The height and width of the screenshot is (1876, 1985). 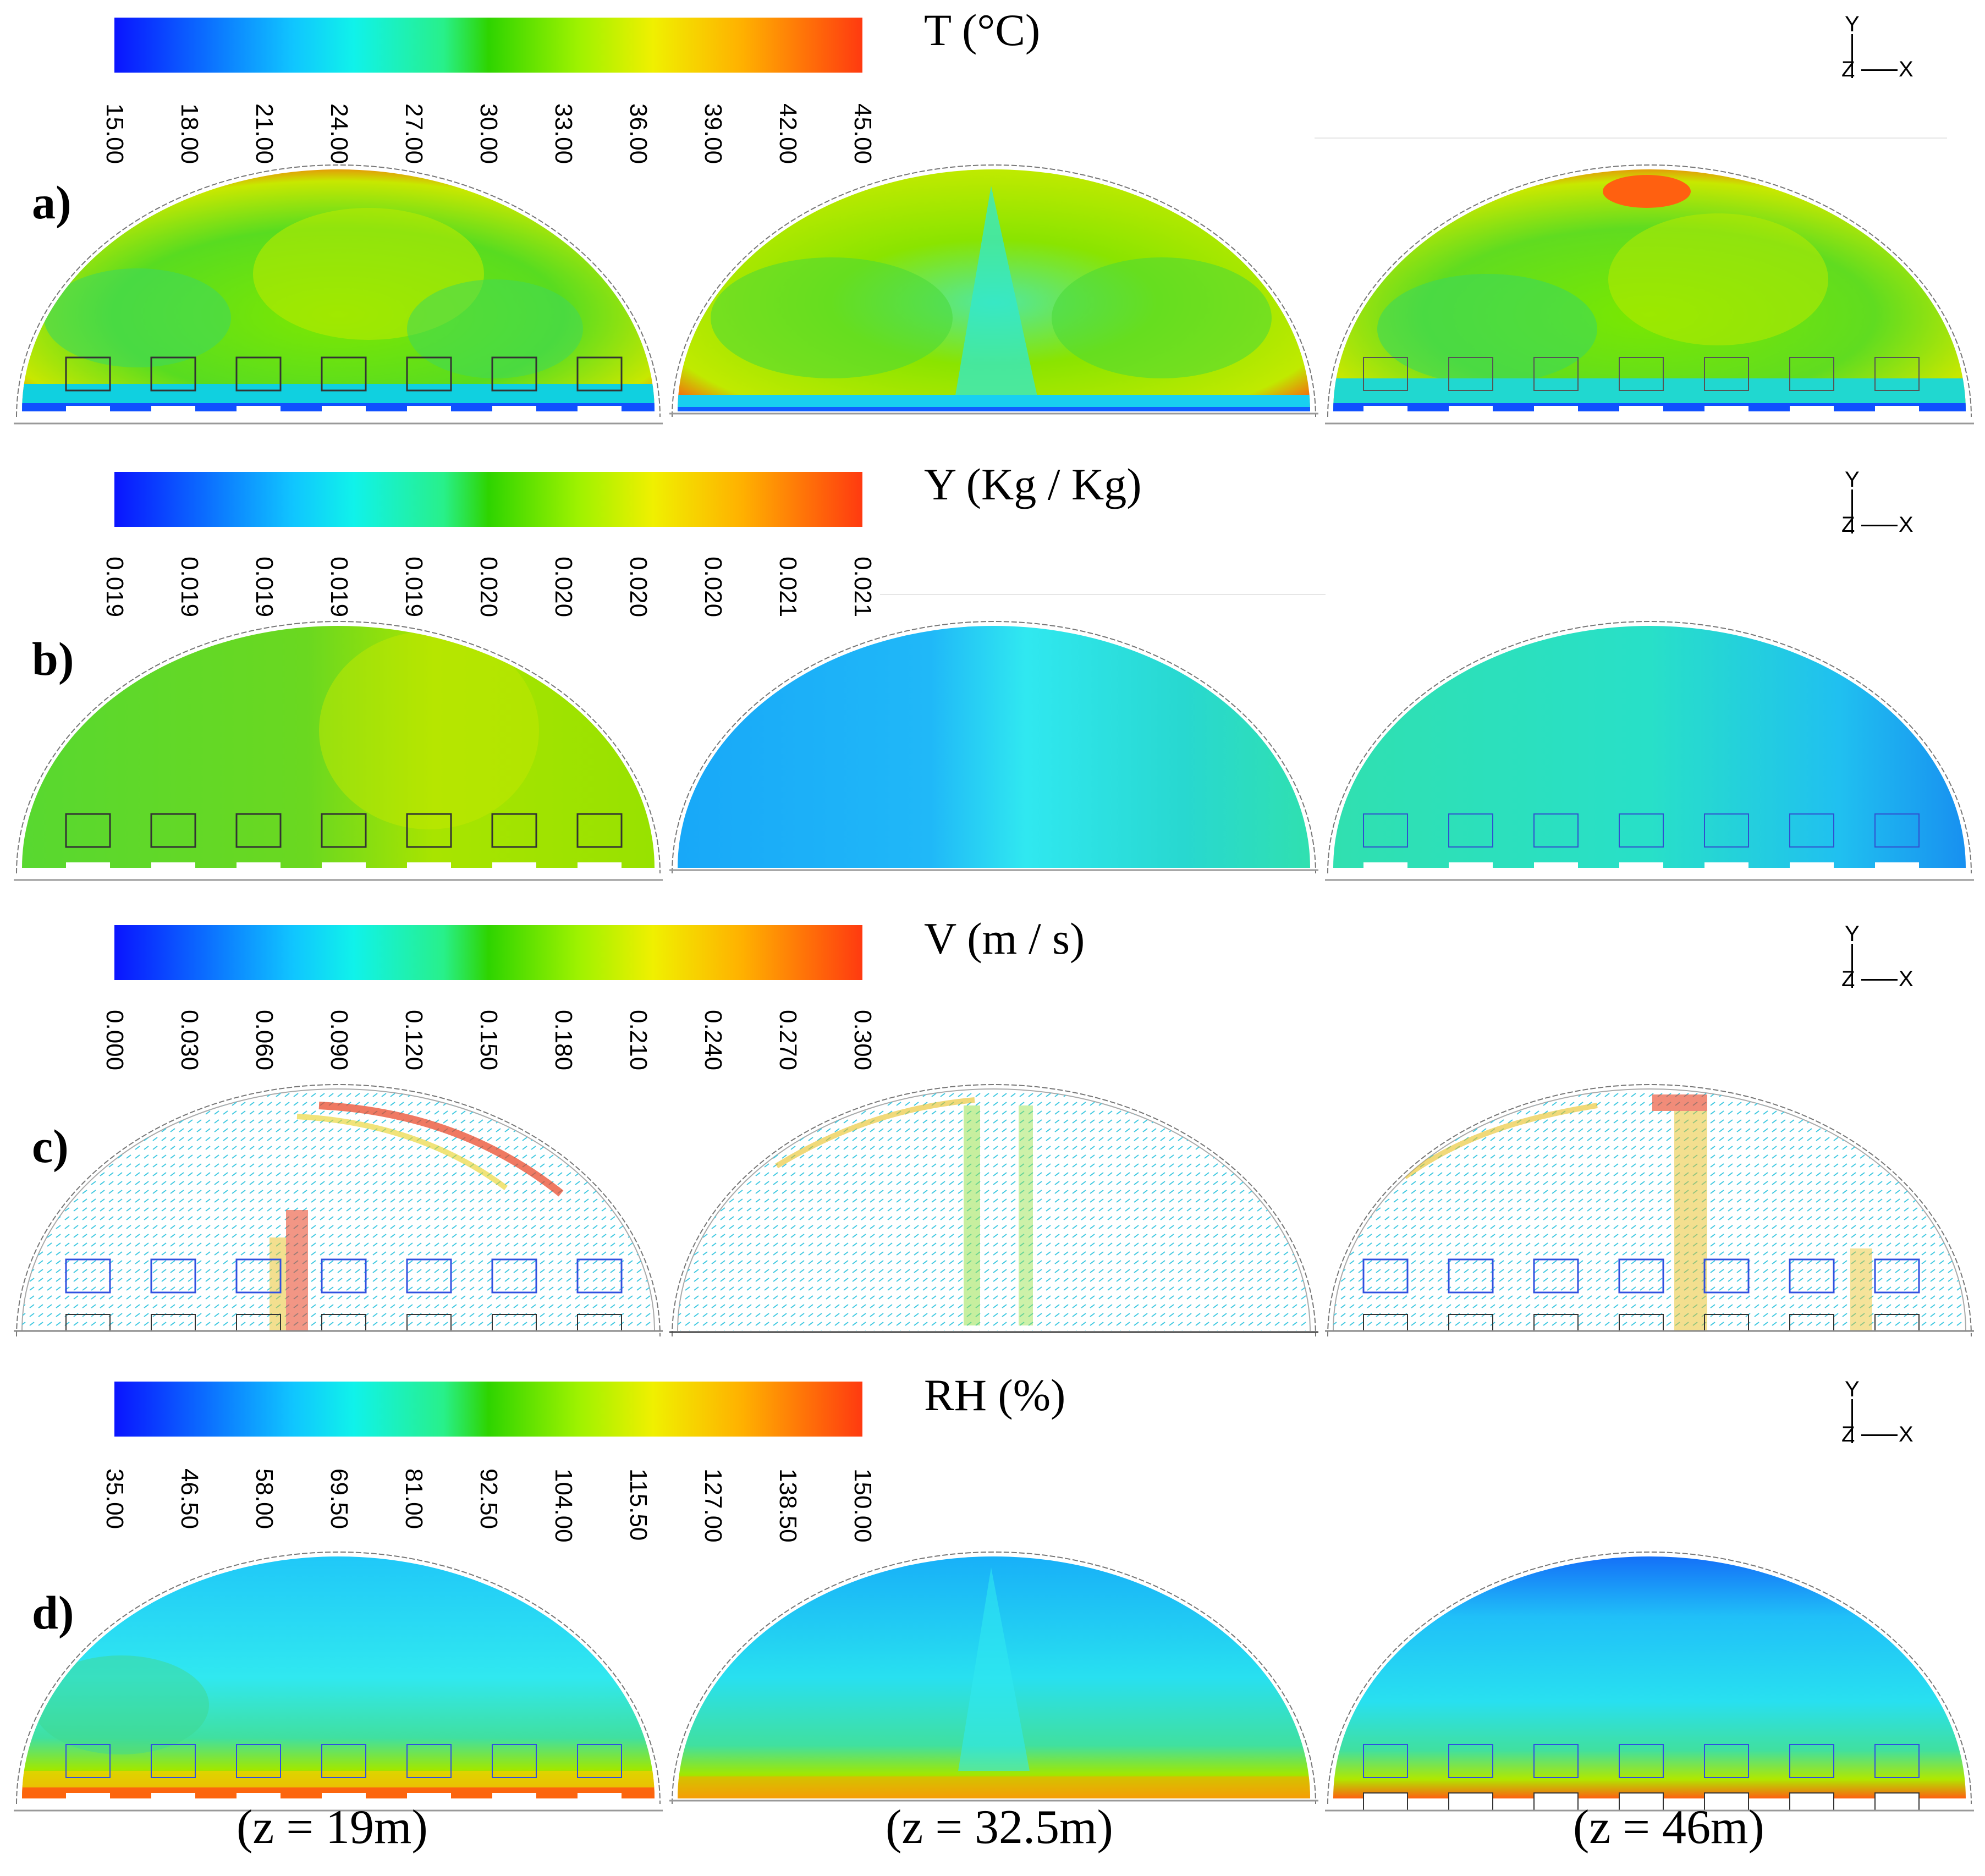 What do you see at coordinates (488, 1409) in the screenshot?
I see `relative-humidity-colorbar` at bounding box center [488, 1409].